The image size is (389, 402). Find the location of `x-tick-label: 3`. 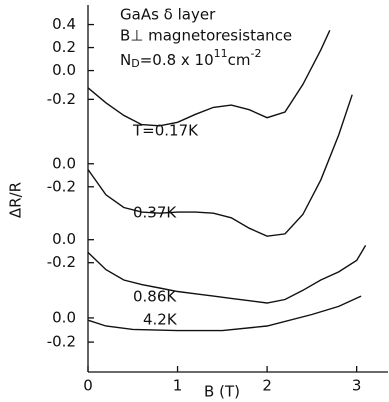

x-tick-label: 3 is located at coordinates (357, 386).